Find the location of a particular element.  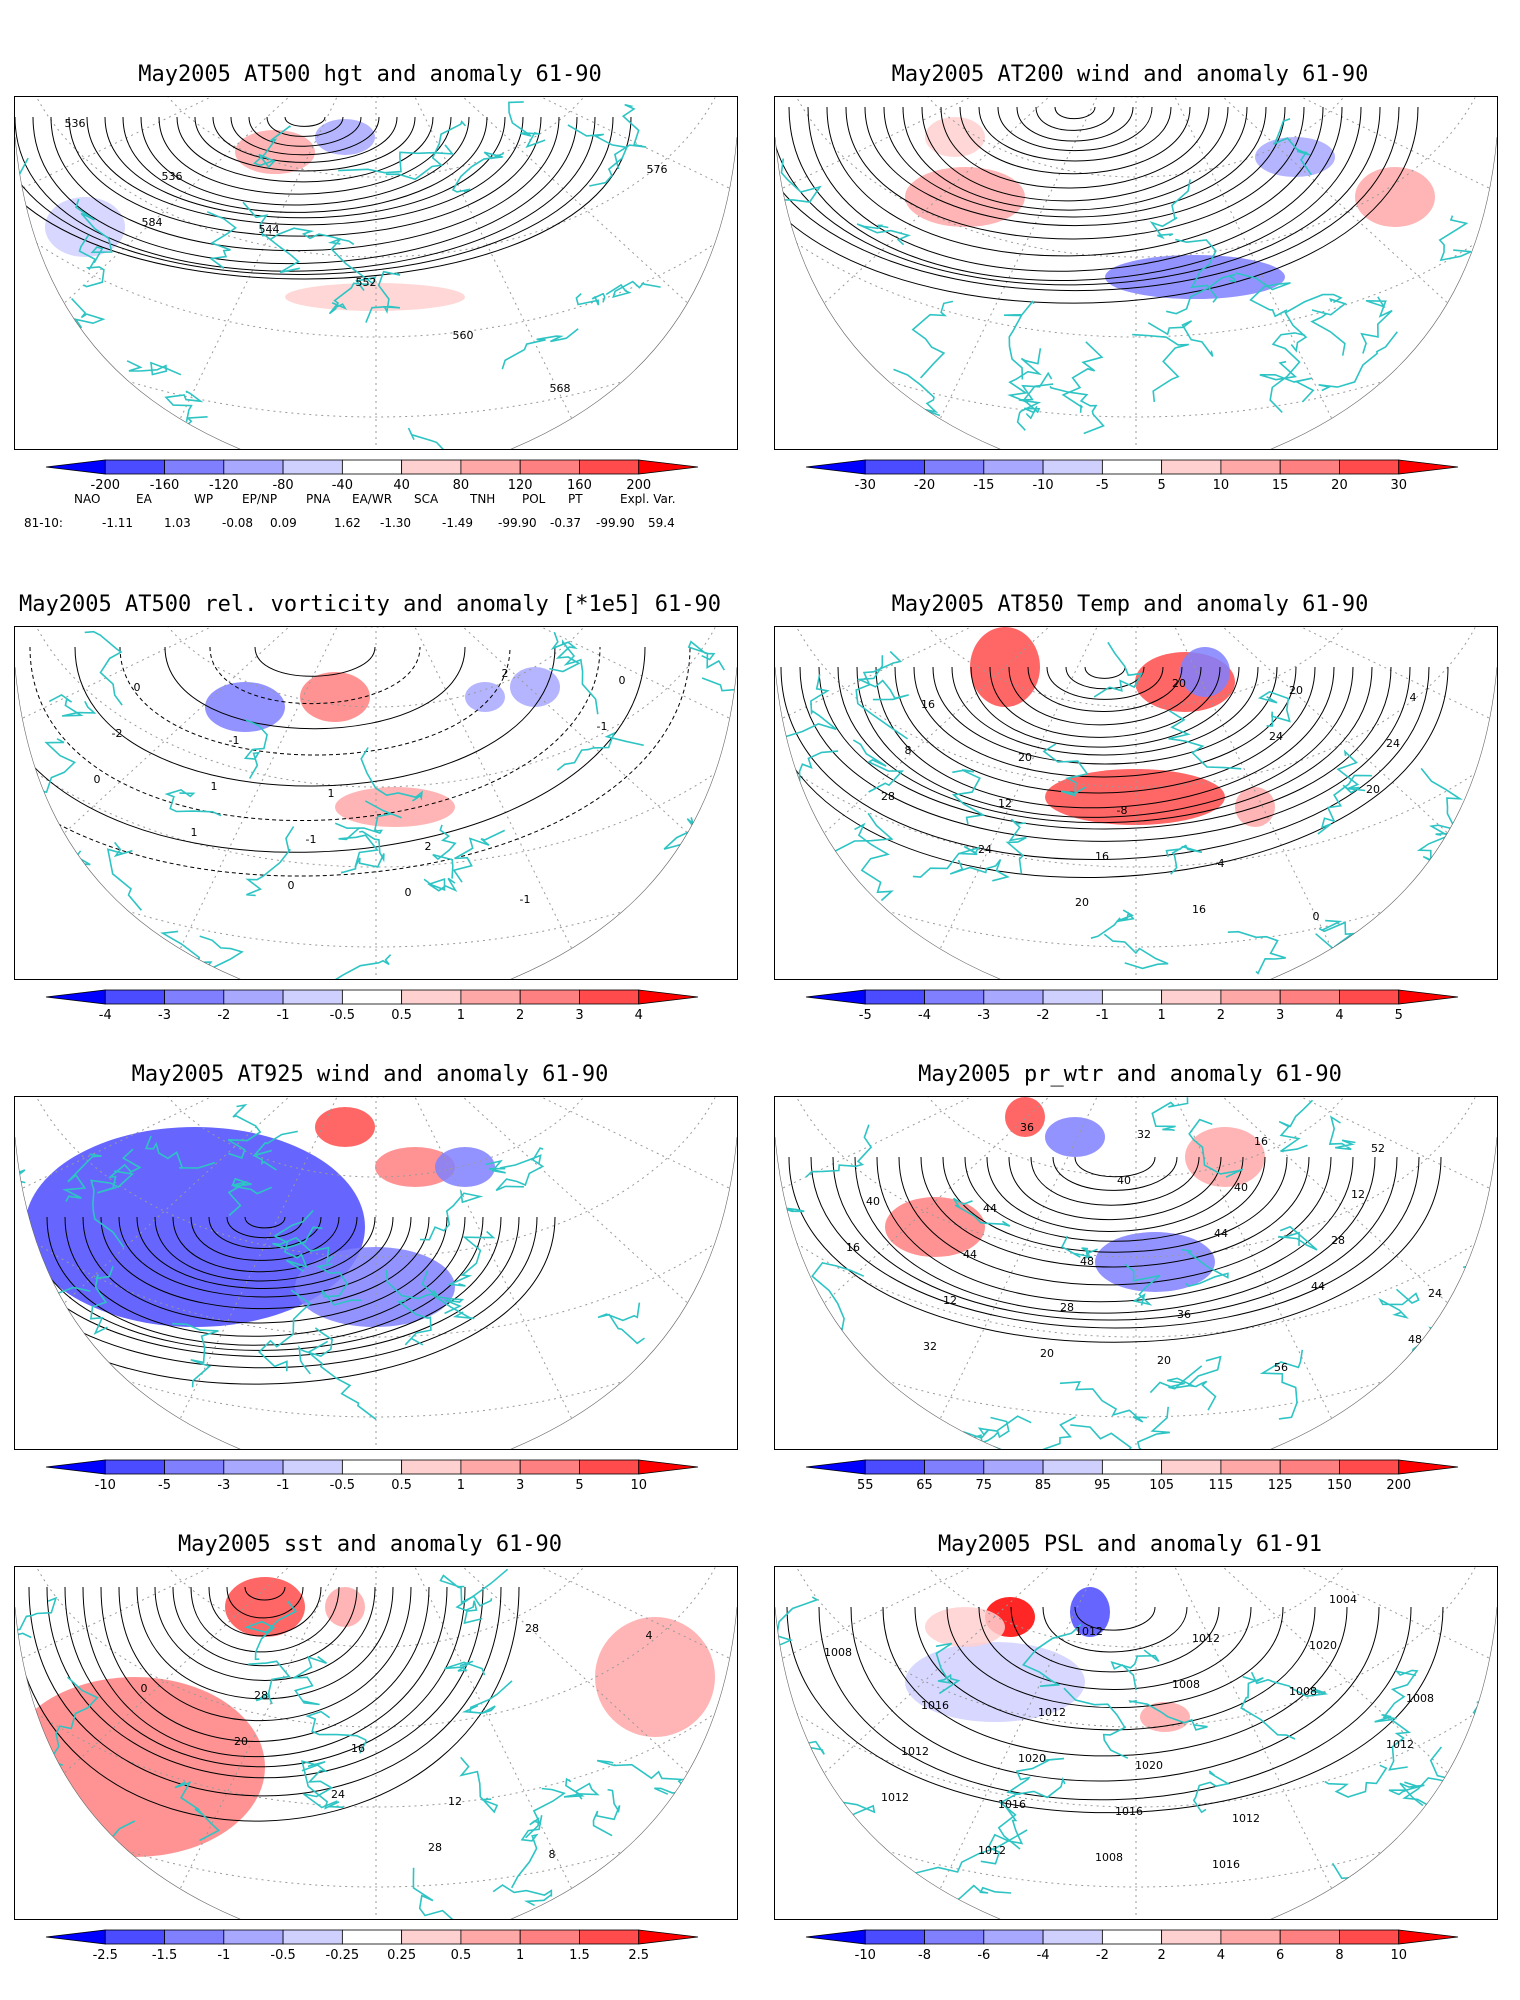

colorbar-tick-label: -10 is located at coordinates (105, 1485).